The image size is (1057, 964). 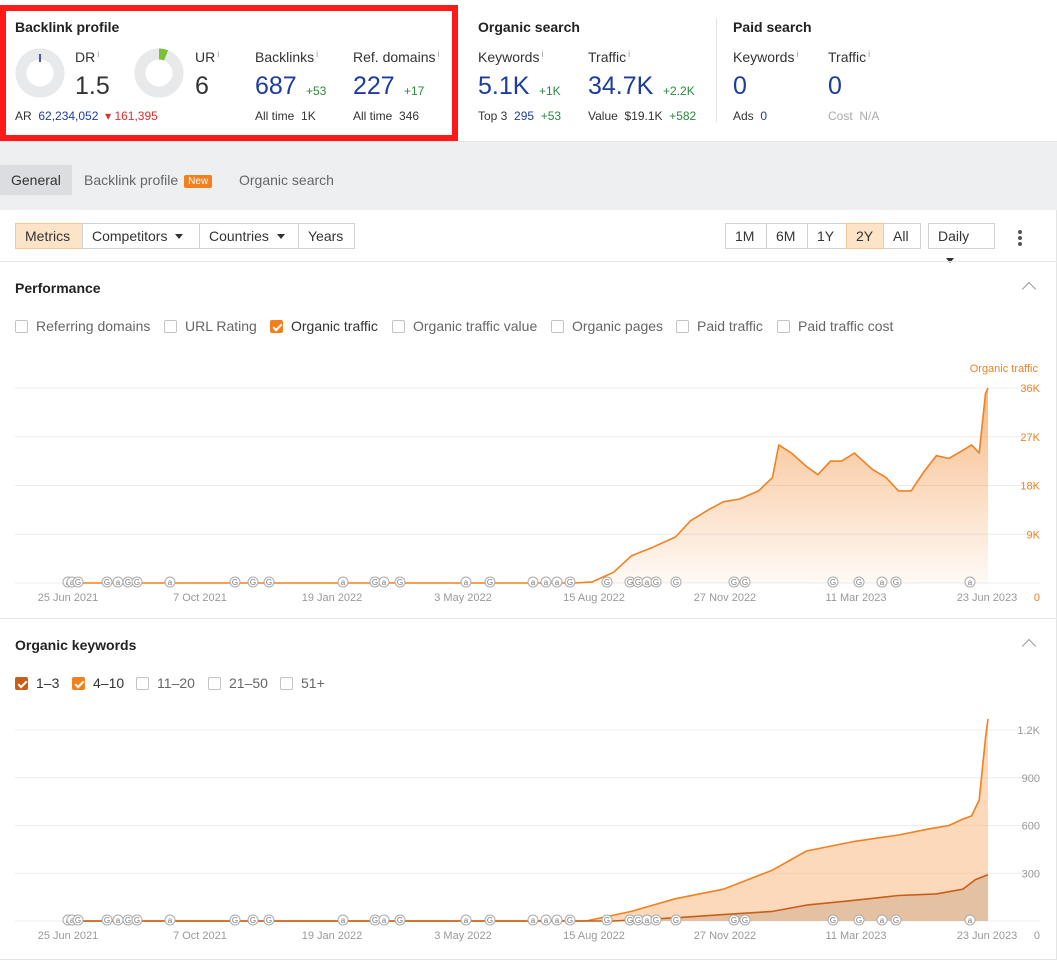 I want to click on paid-keywords-value: 0, so click(x=740, y=86).